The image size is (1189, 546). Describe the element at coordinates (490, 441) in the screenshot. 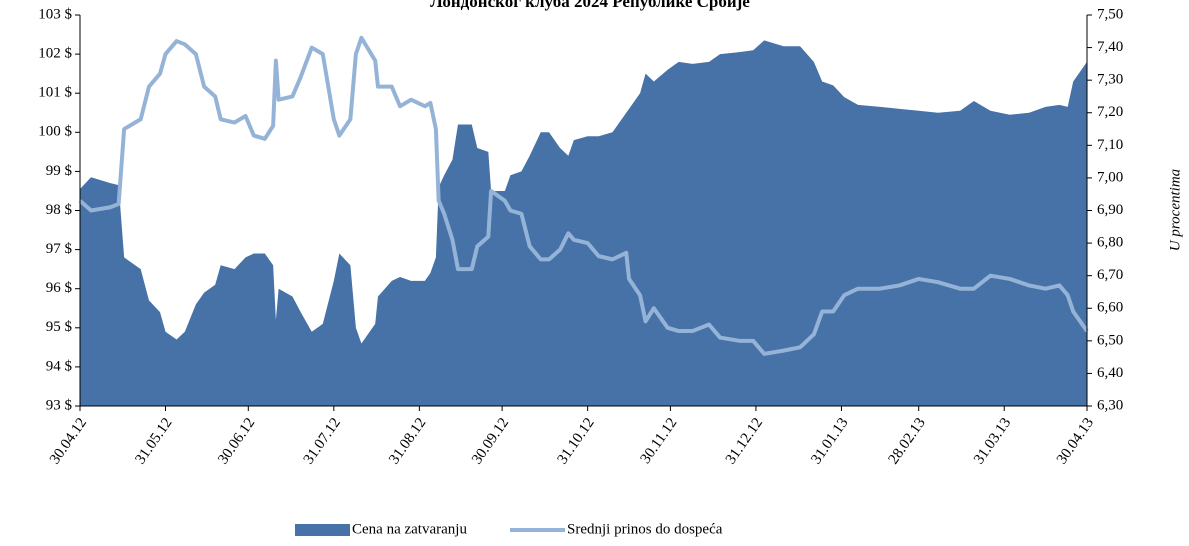

I see `x-tick-label: 30.09.12` at that location.